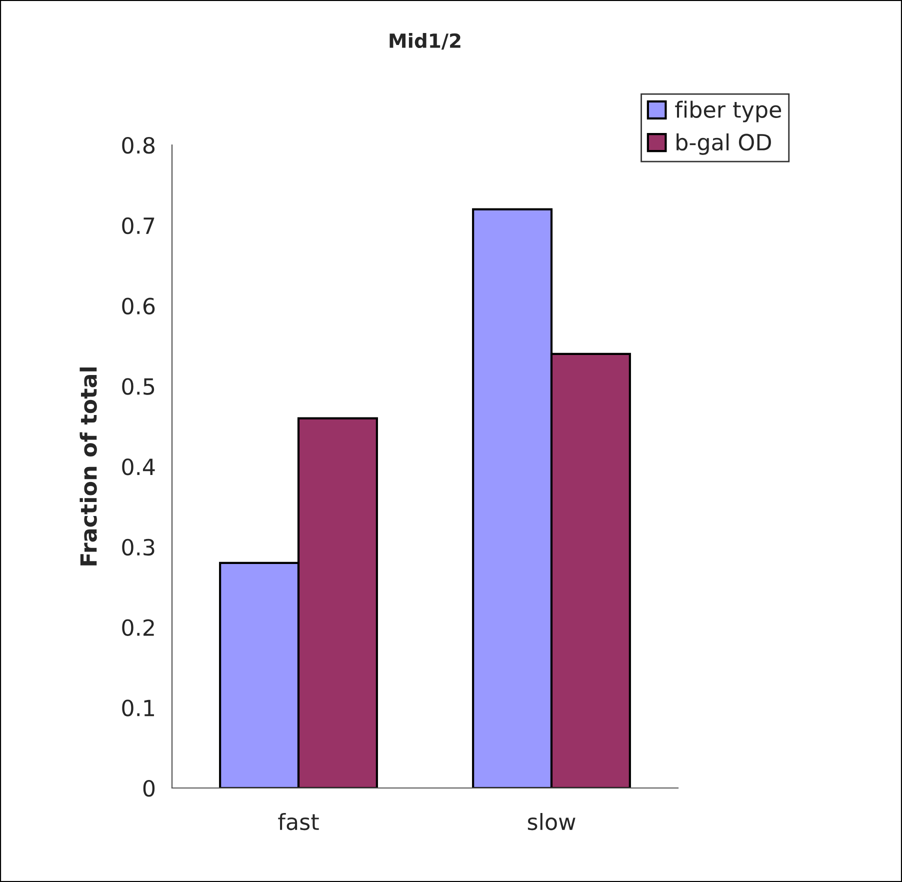 The image size is (902, 882). I want to click on y-tick-label: 0, so click(149, 788).